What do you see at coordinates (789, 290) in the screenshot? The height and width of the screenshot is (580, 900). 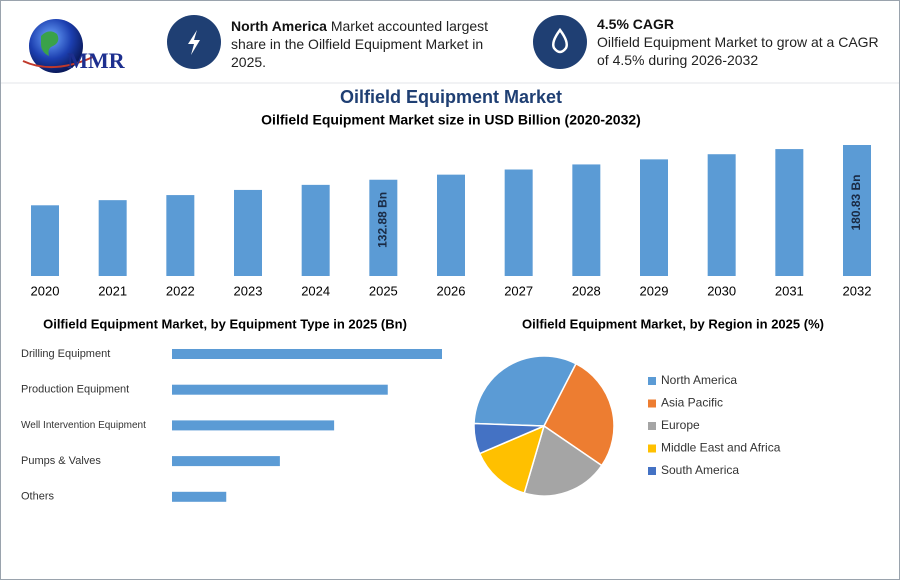 I see `x-tick-label: 2031` at bounding box center [789, 290].